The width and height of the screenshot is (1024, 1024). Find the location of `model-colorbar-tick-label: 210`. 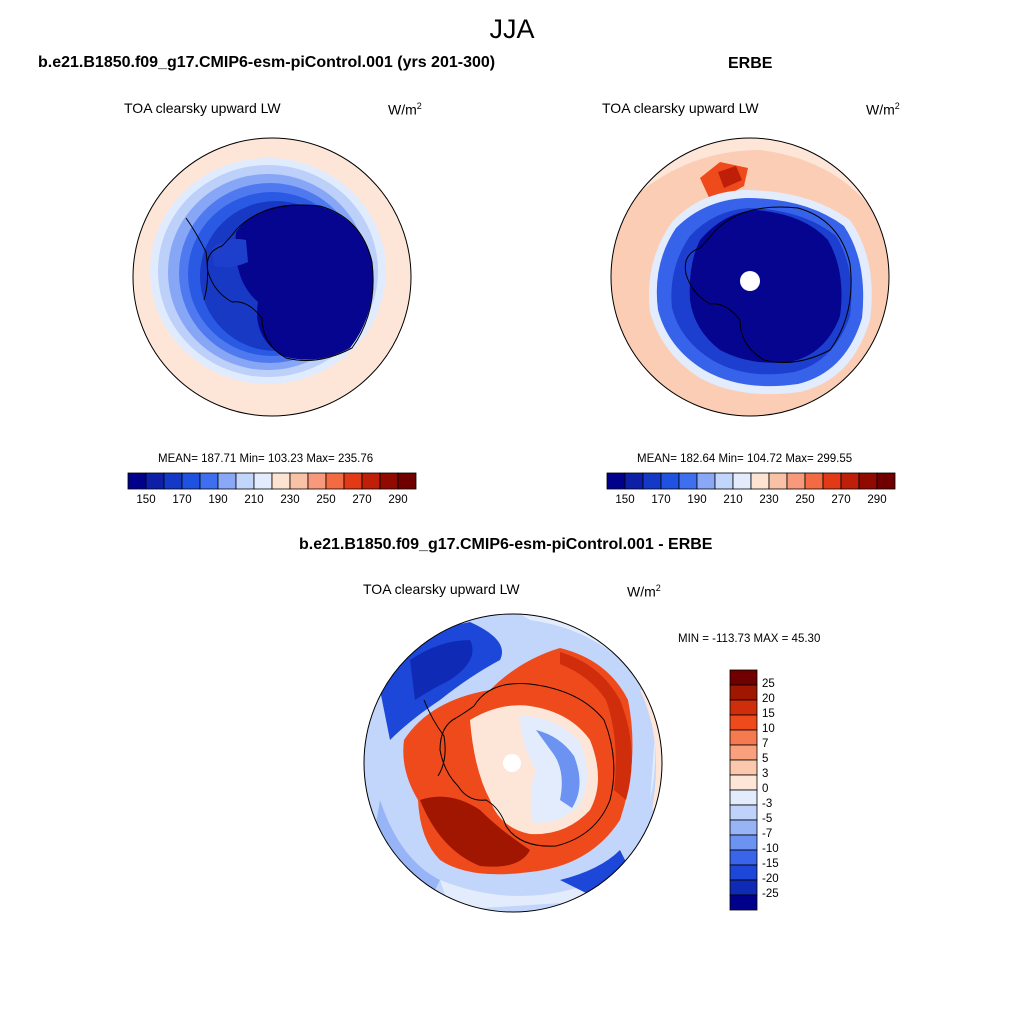

model-colorbar-tick-label: 210 is located at coordinates (254, 500).